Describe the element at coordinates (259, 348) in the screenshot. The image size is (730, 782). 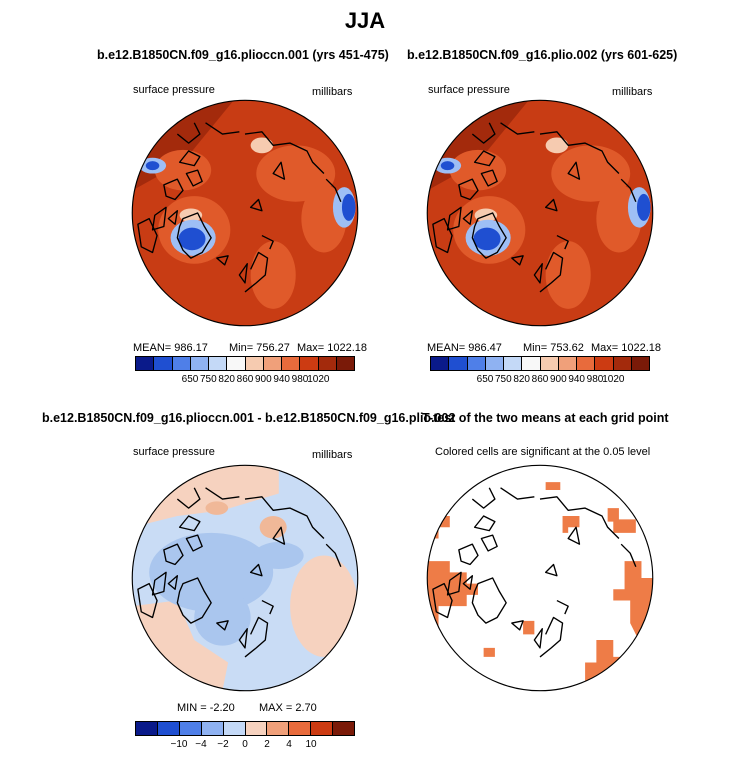
I see `panel-1-min: Min= 756.27` at that location.